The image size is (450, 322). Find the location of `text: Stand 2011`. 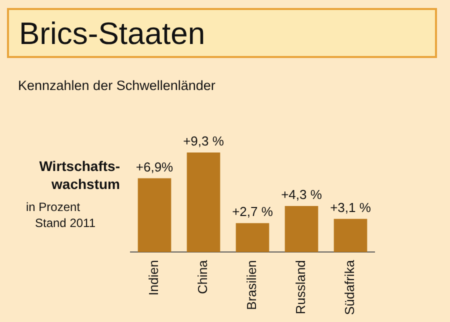

text: Stand 2011 is located at coordinates (65, 223).